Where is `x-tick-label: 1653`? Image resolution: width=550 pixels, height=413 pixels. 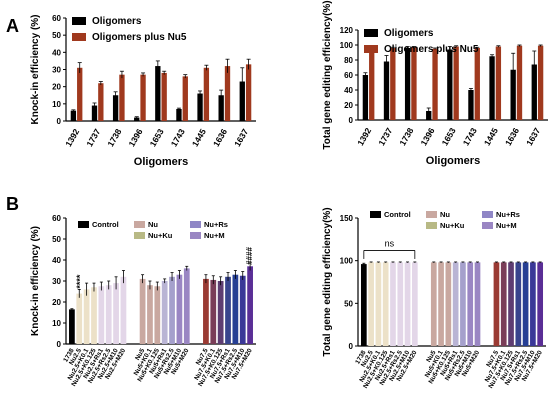
x-tick-label: 1653 is located at coordinates (157, 138).